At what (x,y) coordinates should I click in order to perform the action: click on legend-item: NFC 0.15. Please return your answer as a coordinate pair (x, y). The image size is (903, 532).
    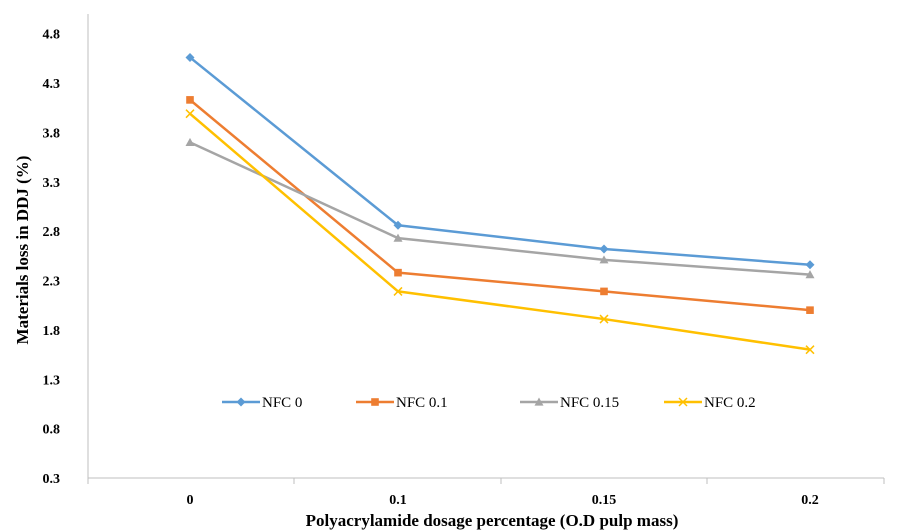
    Looking at the image, I should click on (569, 403).